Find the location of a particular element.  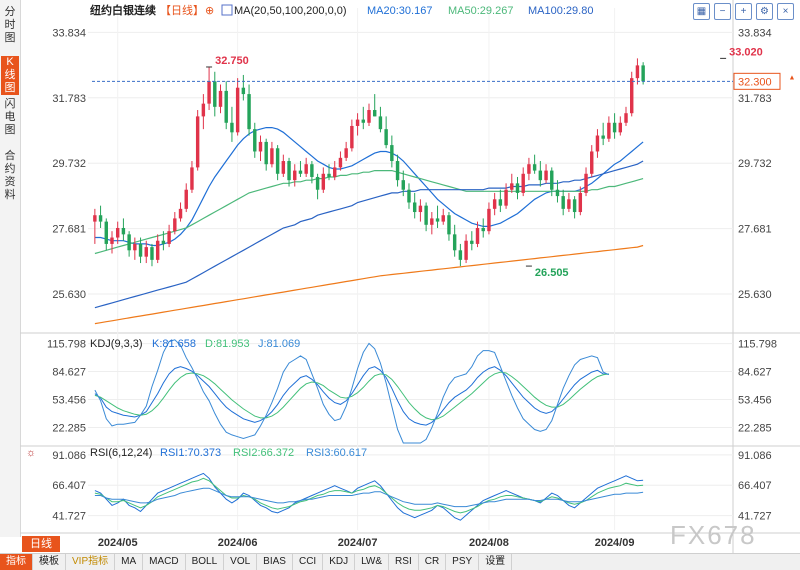

zoom-in-icon: + is located at coordinates (743, 11).